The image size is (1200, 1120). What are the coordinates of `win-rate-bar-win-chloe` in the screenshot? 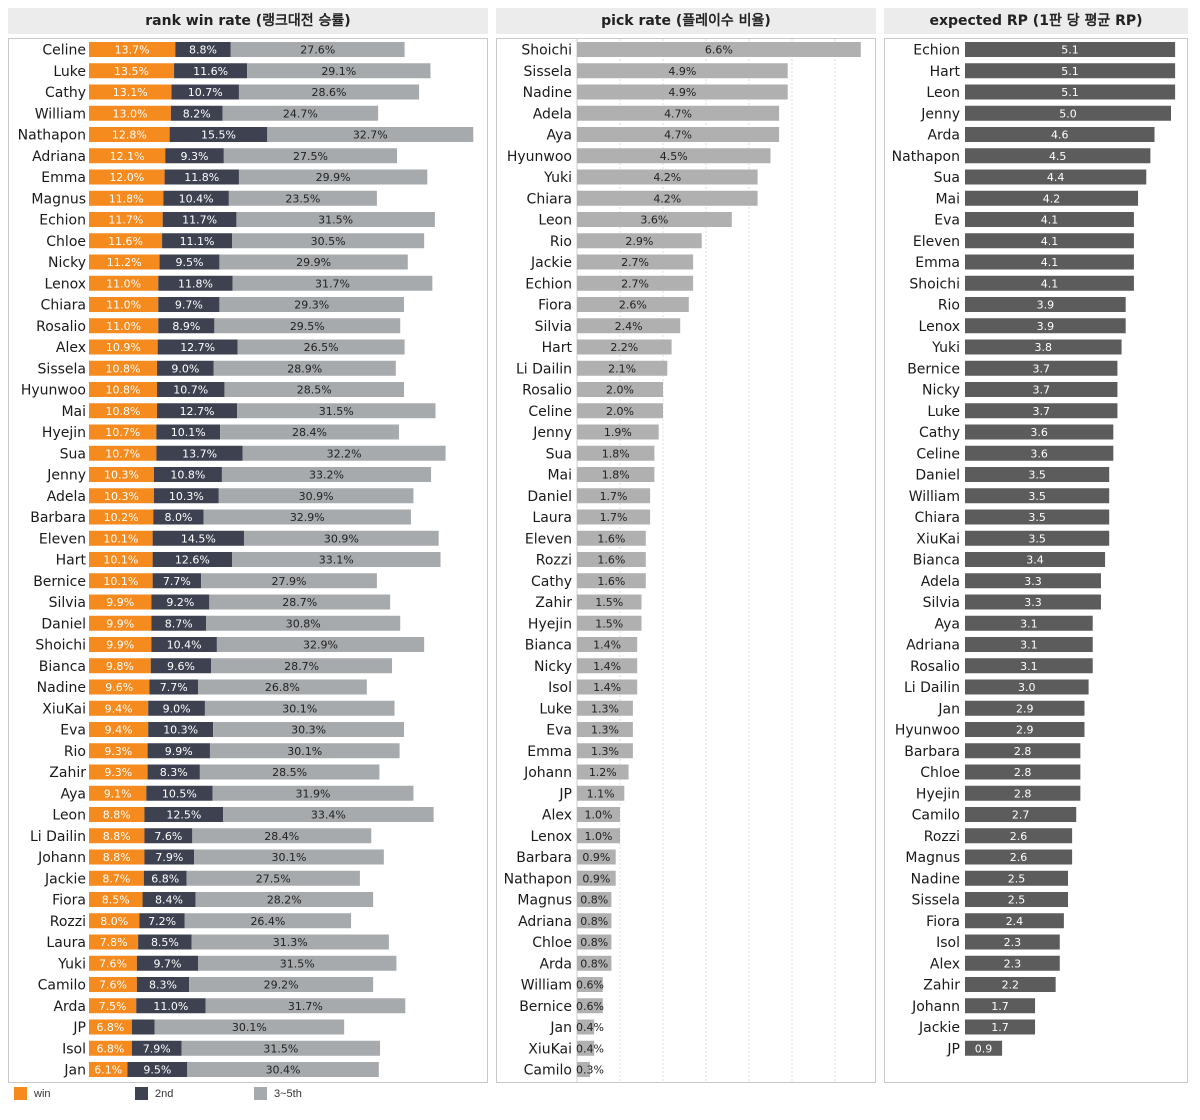 It's located at (126, 241).